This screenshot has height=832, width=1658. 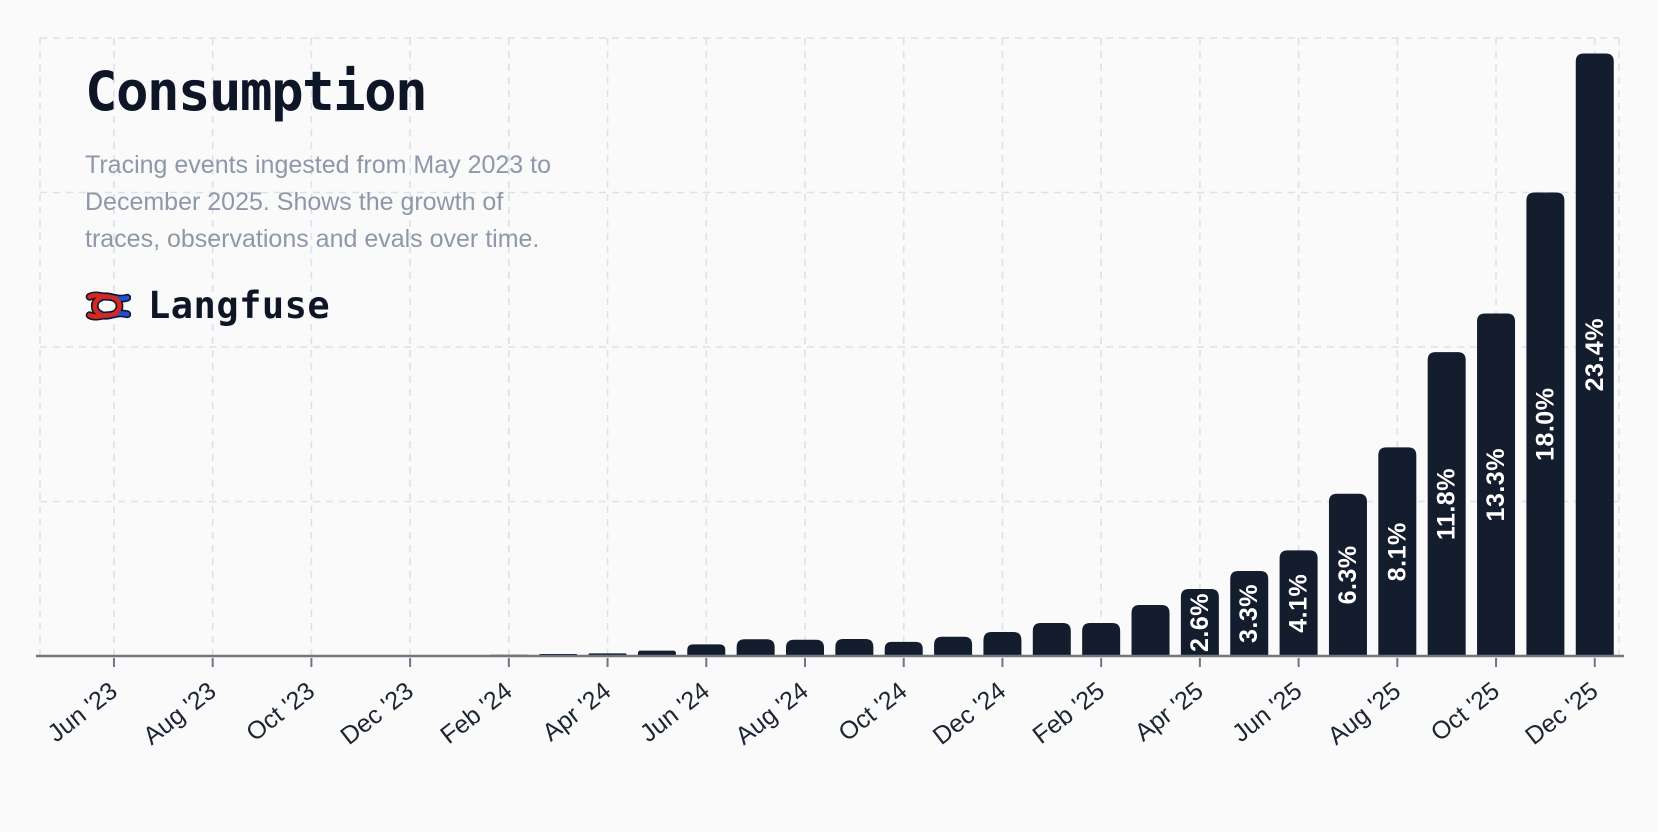 I want to click on x-tick-label: Jun '24, so click(x=675, y=712).